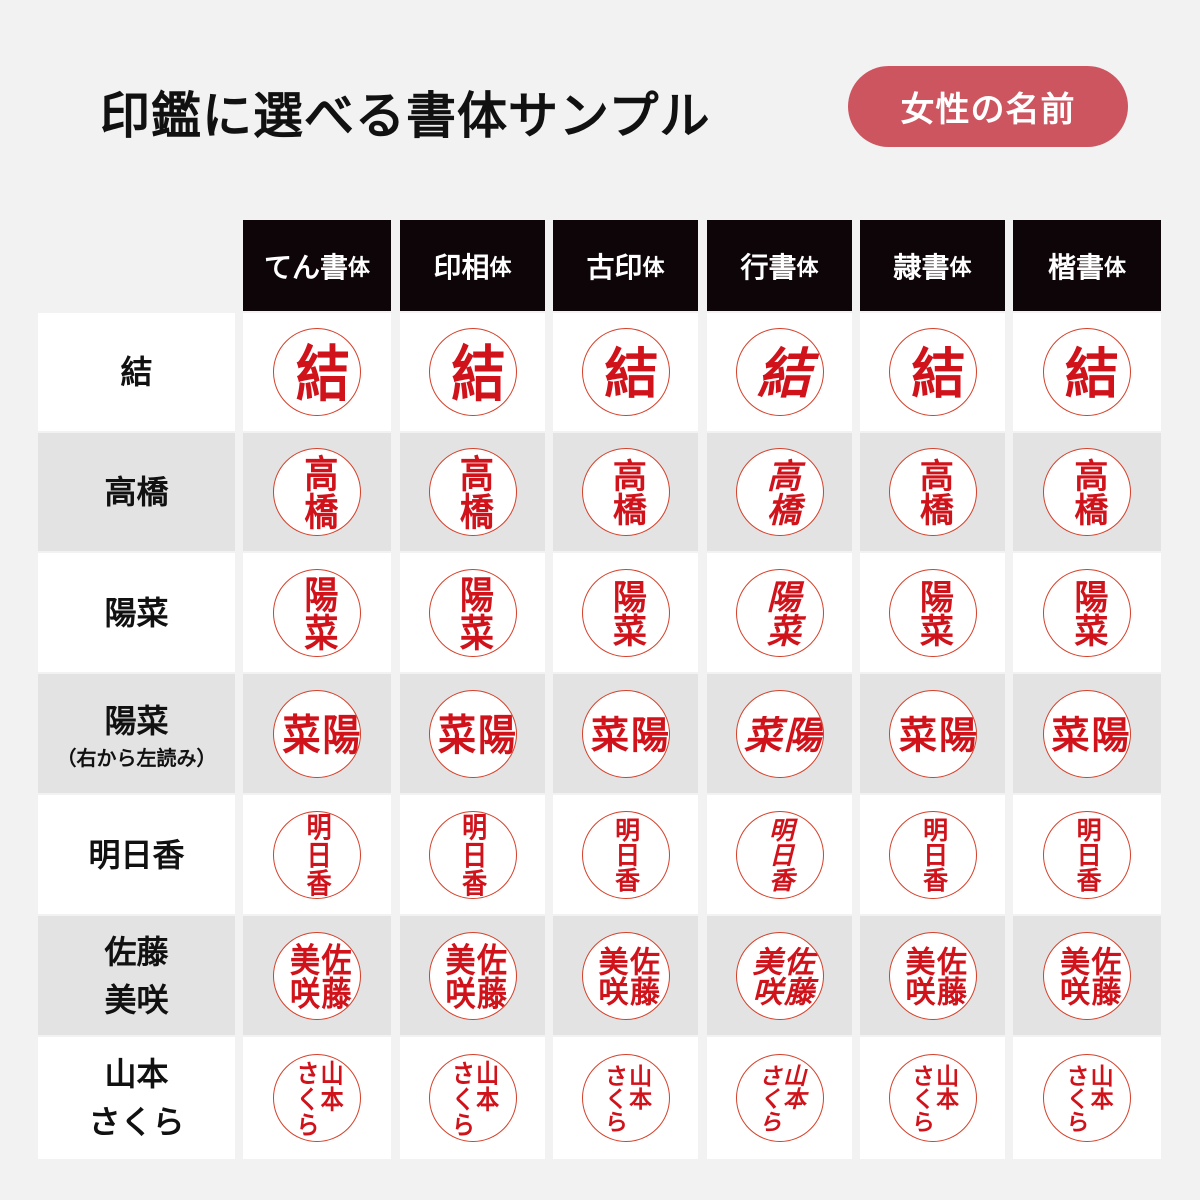 Image resolution: width=1200 pixels, height=1200 pixels. Describe the element at coordinates (625, 1098) in the screenshot. I see `sample-cell: 山本 さくら` at that location.